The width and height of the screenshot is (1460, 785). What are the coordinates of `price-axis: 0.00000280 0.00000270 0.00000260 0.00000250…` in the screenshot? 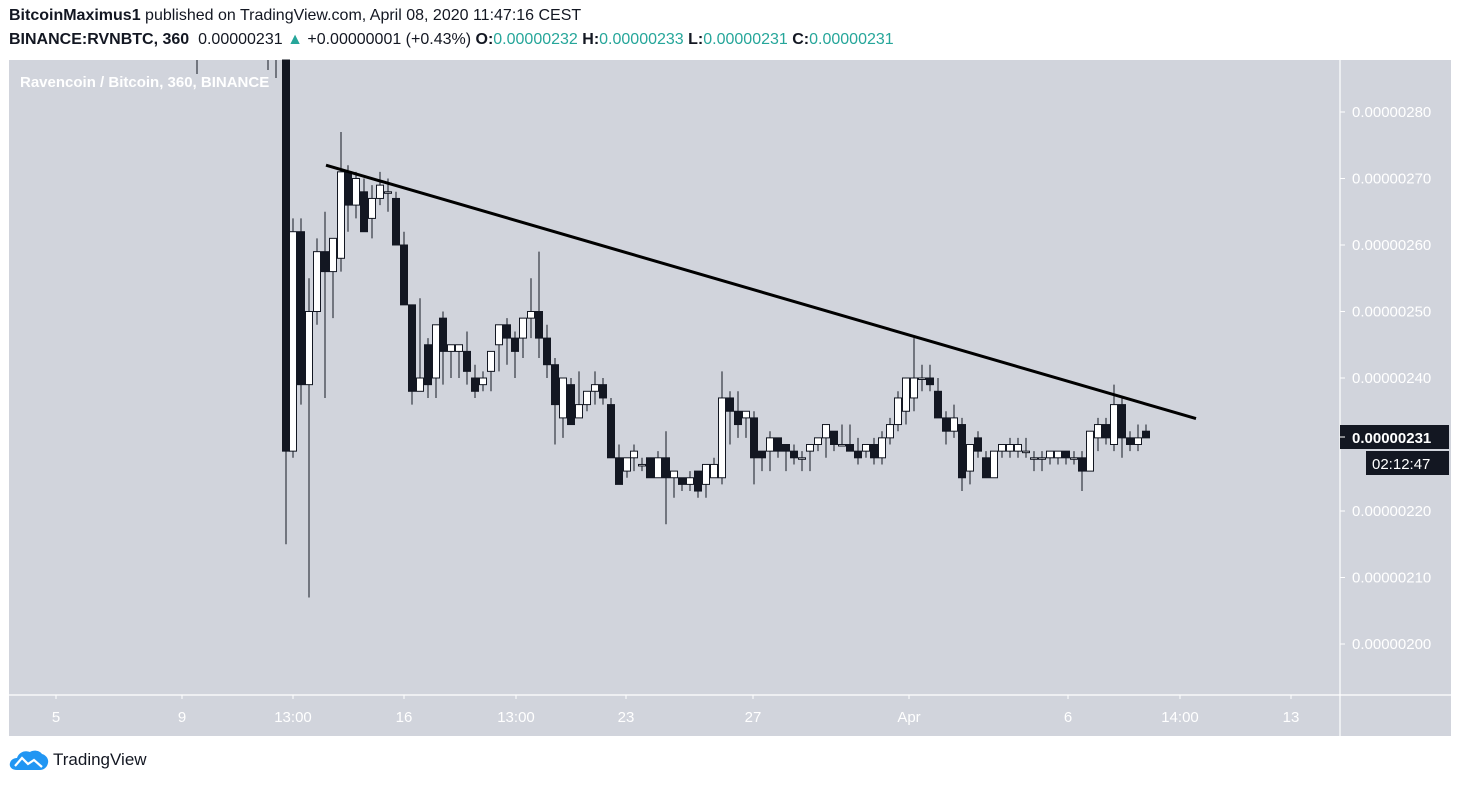 It's located at (1385, 378).